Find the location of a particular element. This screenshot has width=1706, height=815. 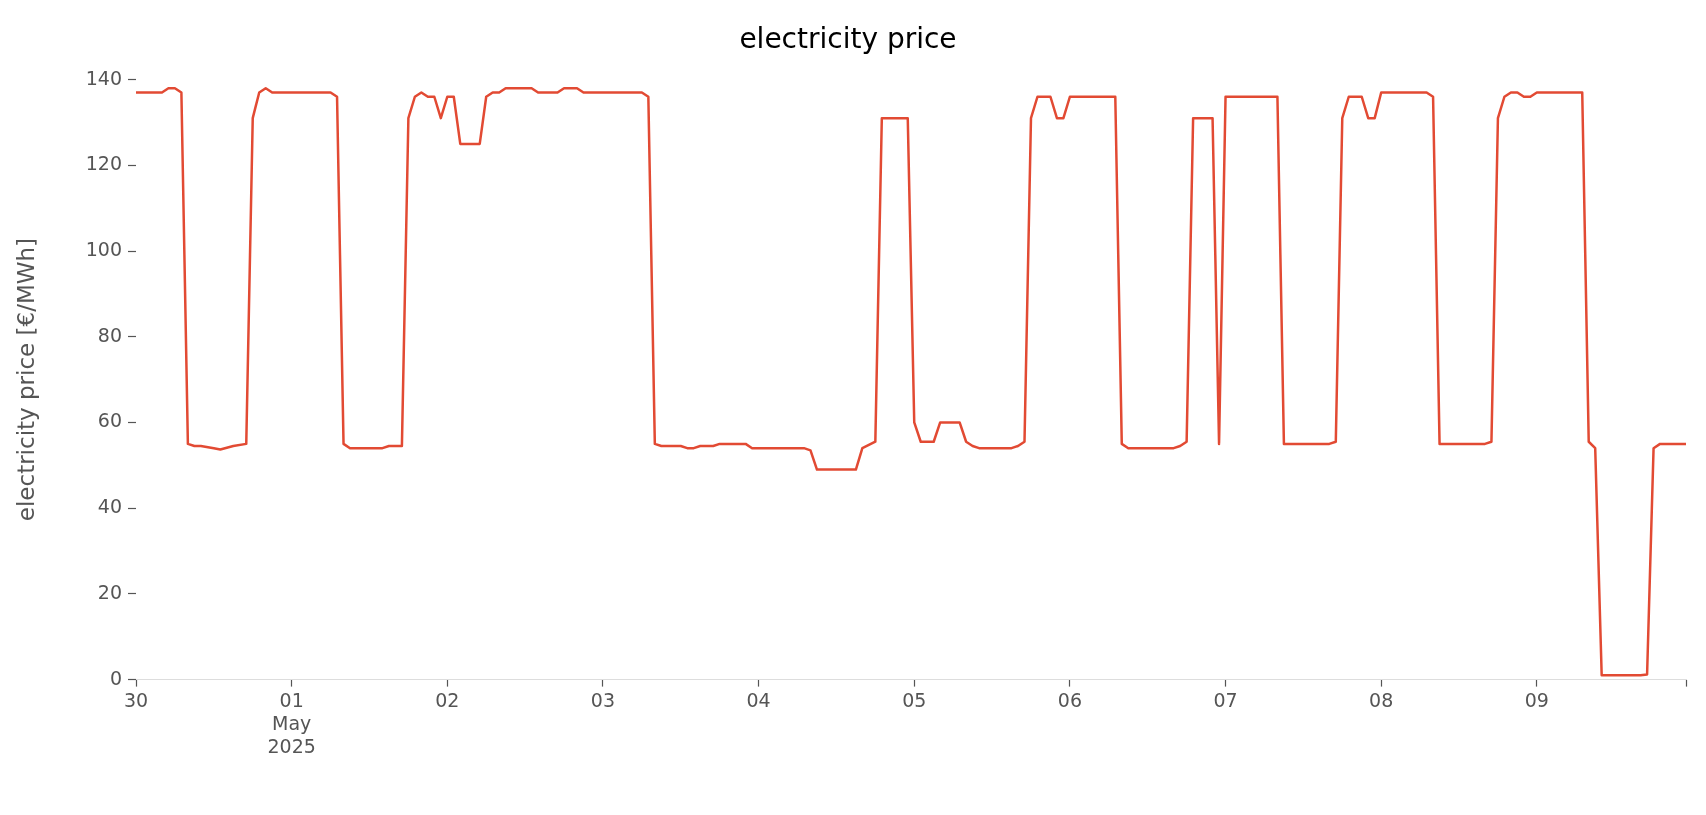

x-tick-label: 05 is located at coordinates (914, 699).